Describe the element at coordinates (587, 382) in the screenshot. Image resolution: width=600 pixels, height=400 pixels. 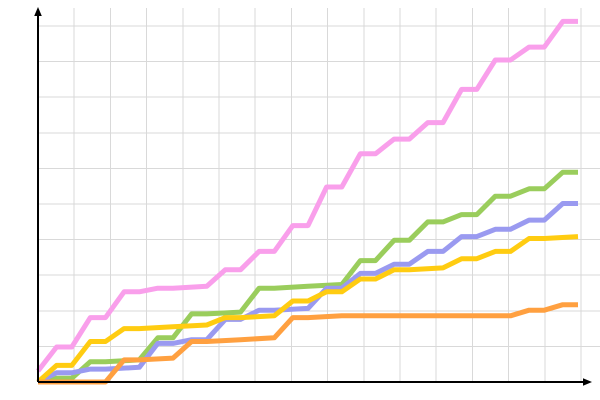
I see `x-axis-arrow-icon` at that location.